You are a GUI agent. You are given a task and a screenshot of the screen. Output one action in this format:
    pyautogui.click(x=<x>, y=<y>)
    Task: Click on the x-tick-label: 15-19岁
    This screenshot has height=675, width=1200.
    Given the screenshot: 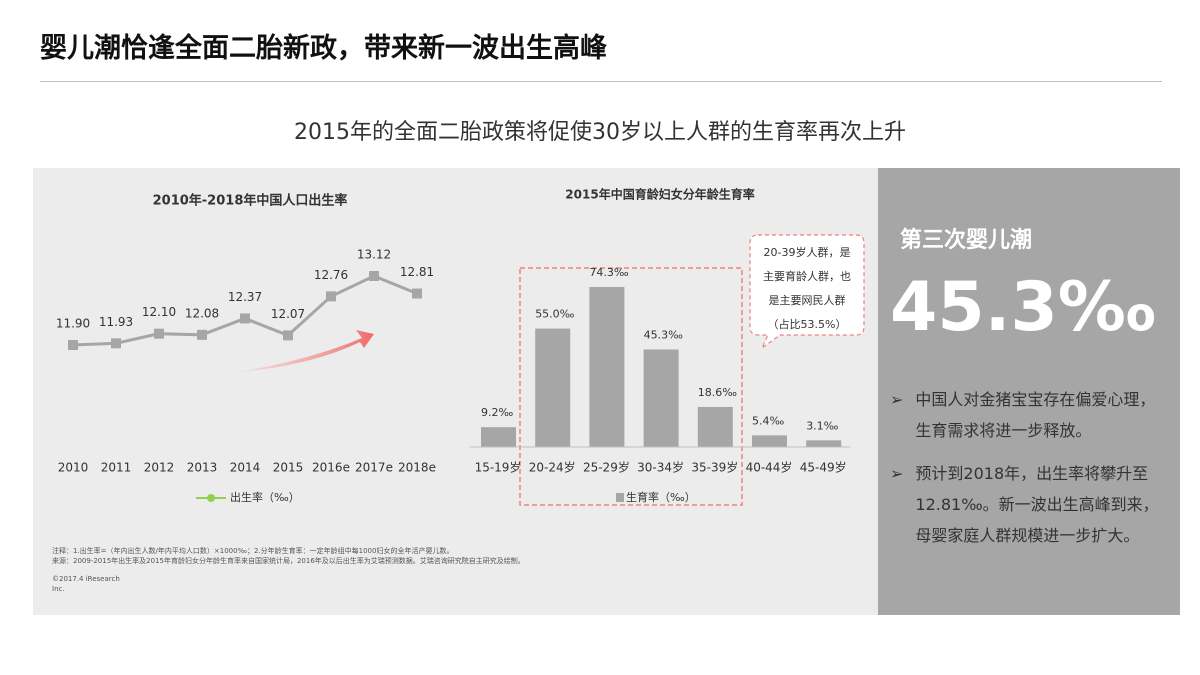 What is the action you would take?
    pyautogui.click(x=498, y=467)
    